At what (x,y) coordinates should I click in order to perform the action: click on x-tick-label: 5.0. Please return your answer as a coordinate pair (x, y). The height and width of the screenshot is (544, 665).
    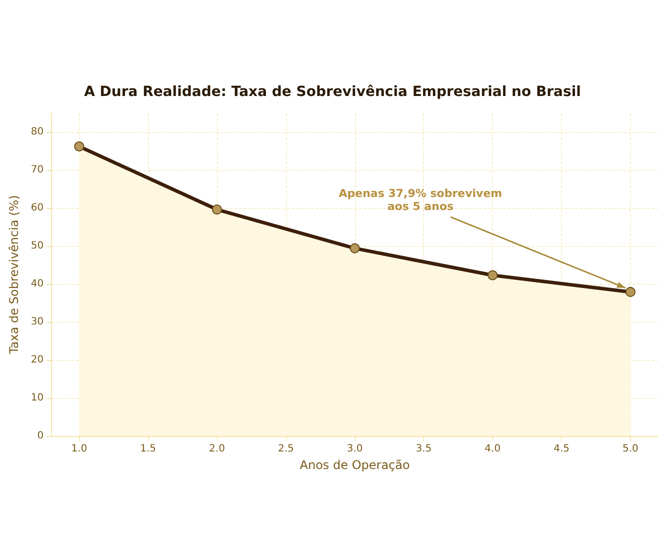
    Looking at the image, I should click on (630, 449).